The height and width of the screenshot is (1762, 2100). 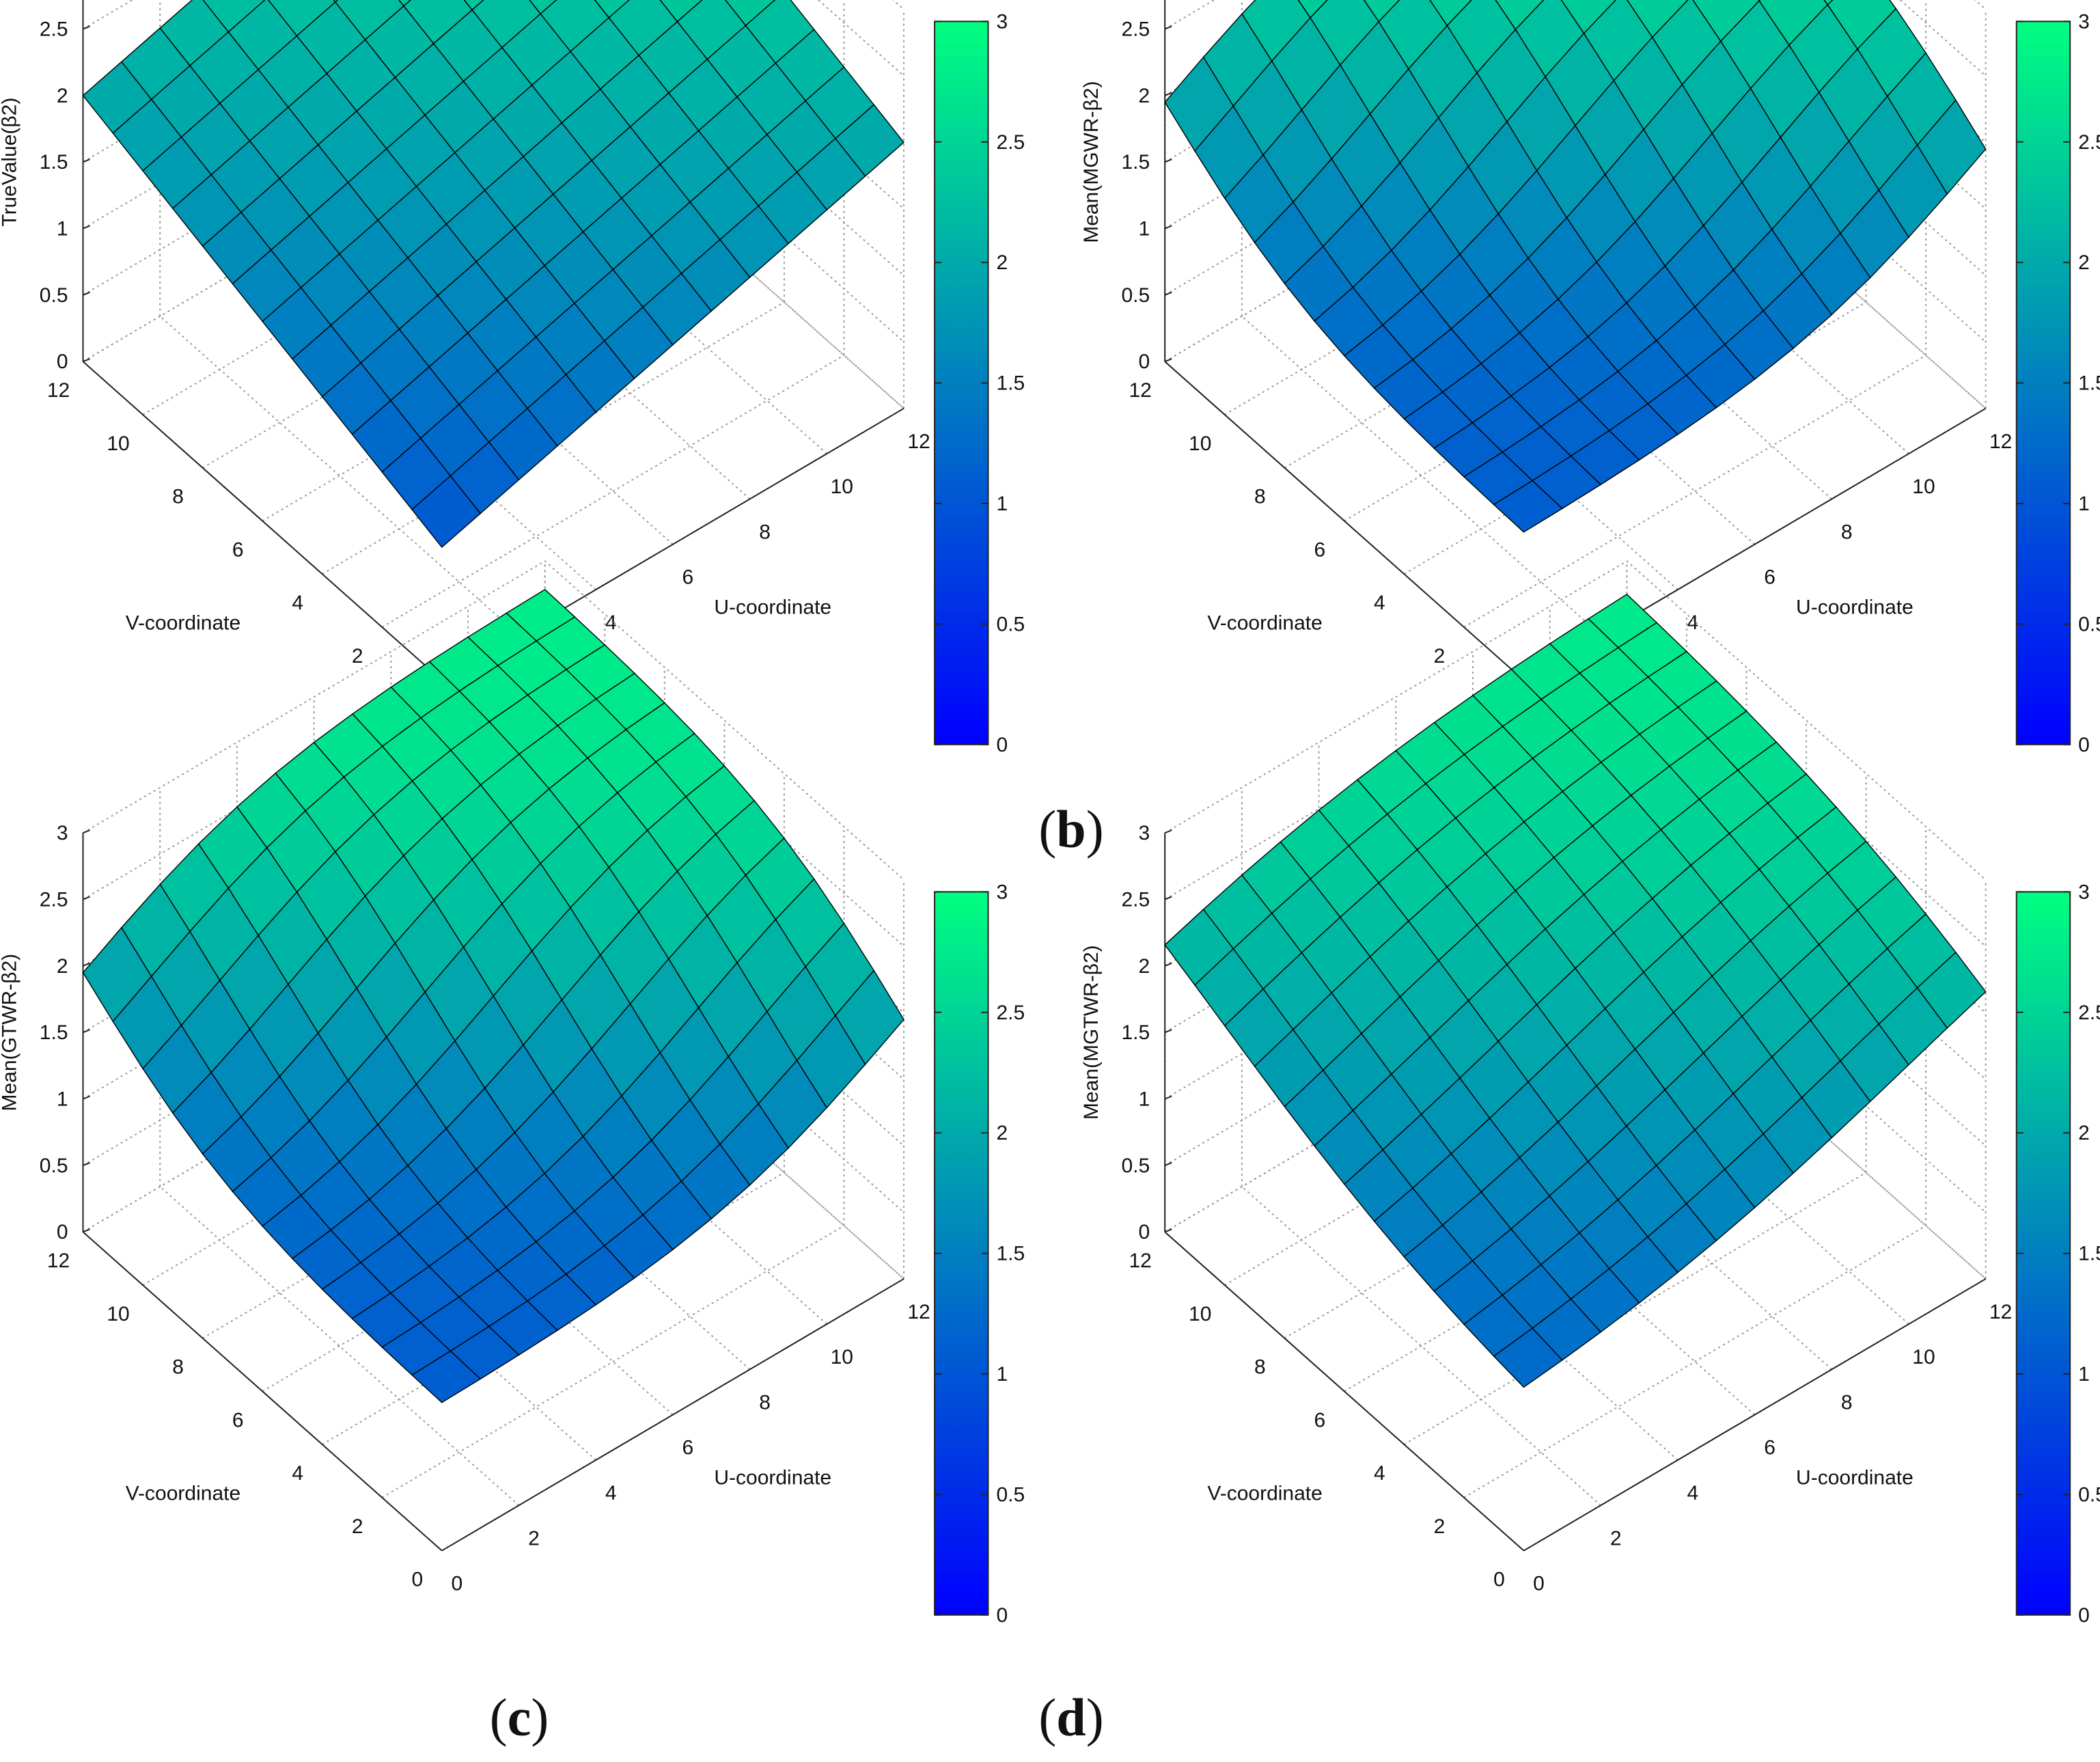 I want to click on panel-d-u-tick: 2, so click(x=1616, y=1538).